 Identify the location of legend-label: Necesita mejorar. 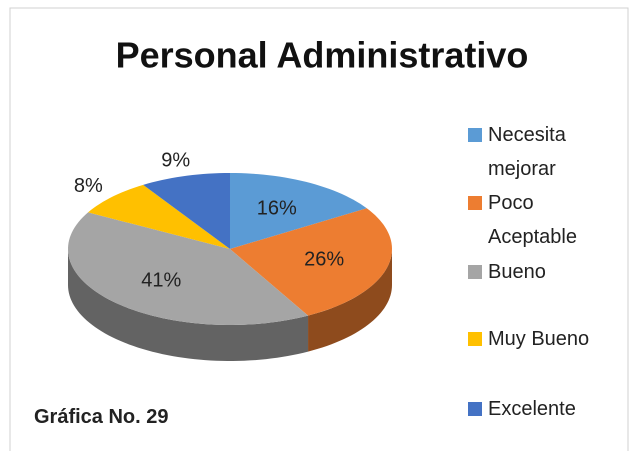
(527, 152).